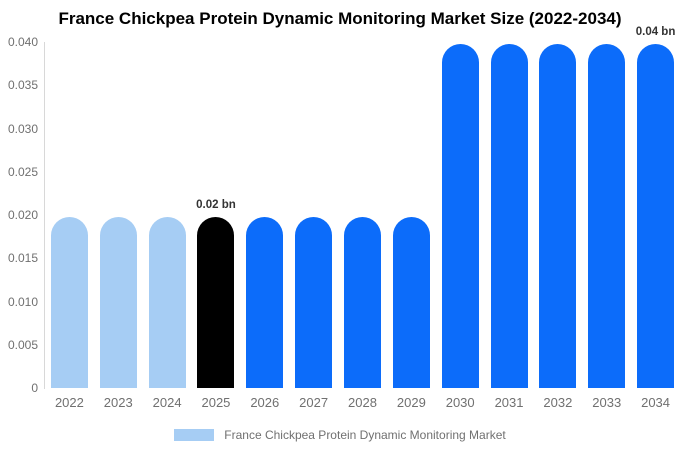 The height and width of the screenshot is (450, 680). What do you see at coordinates (167, 302) in the screenshot?
I see `bar-2024` at bounding box center [167, 302].